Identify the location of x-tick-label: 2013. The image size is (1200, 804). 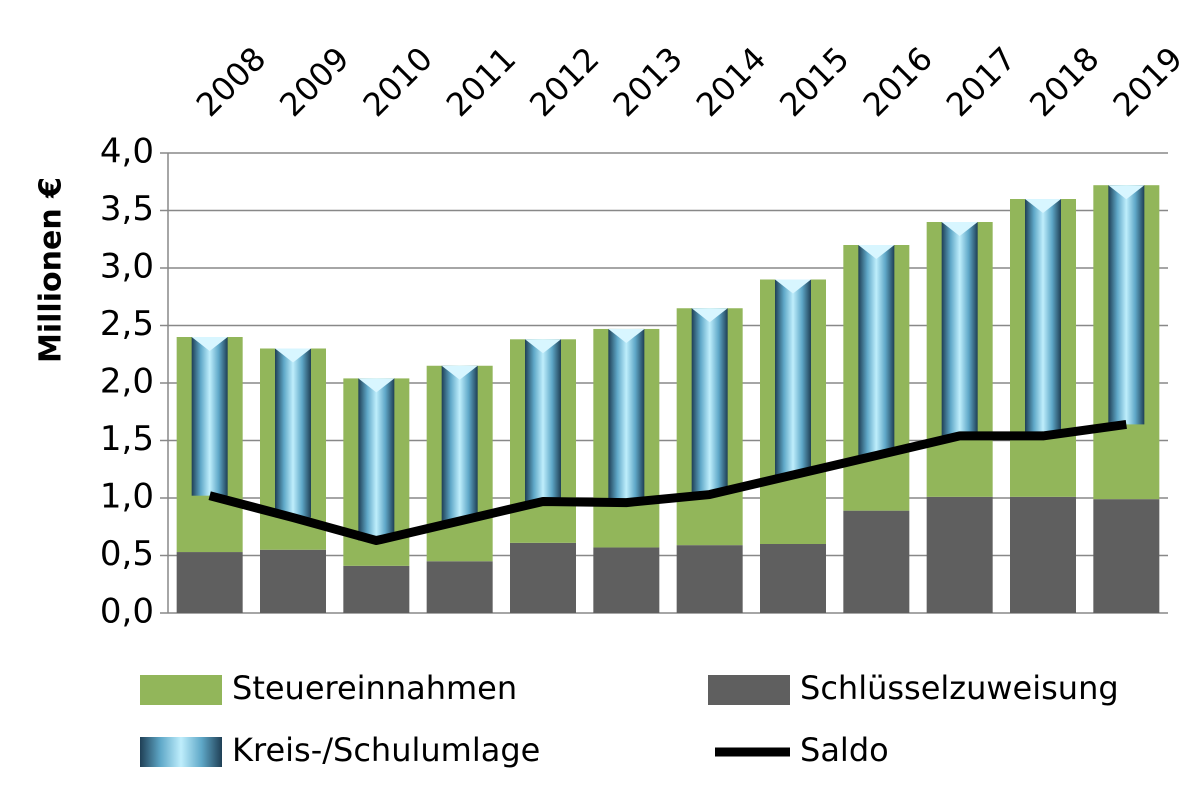
(647, 82).